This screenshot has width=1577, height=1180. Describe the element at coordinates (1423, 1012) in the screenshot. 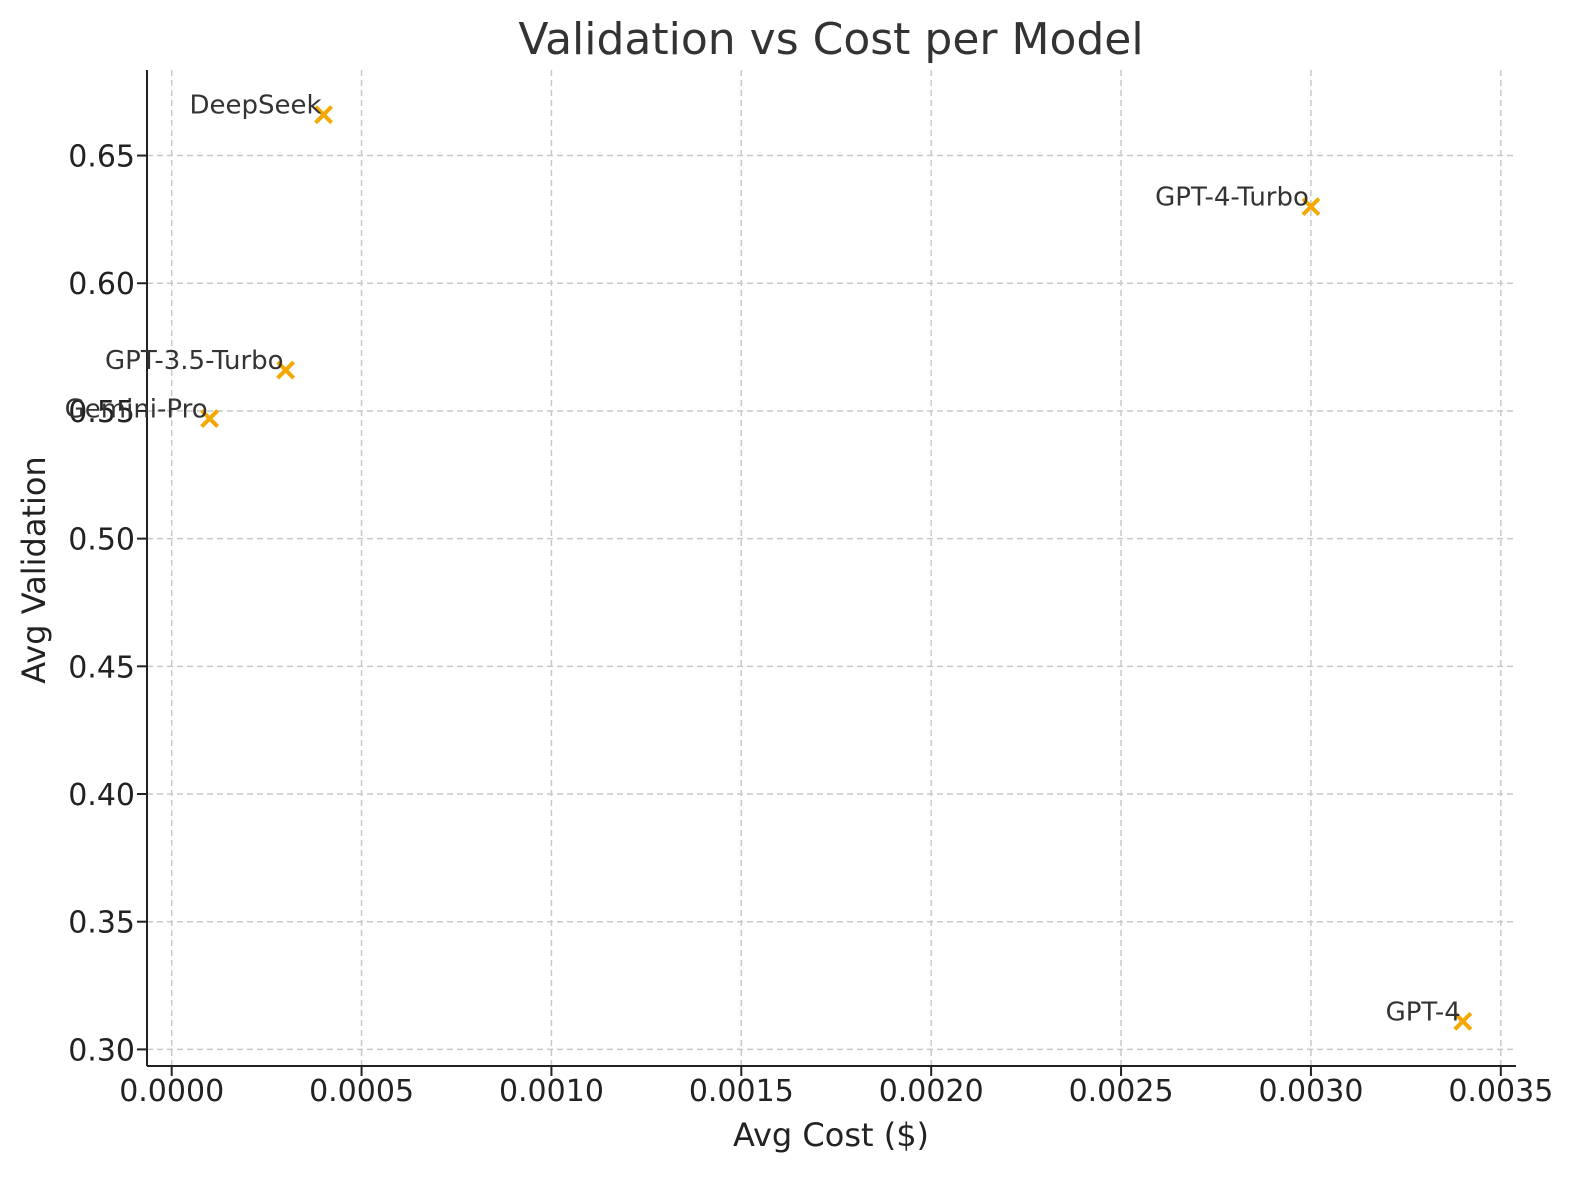

I see `point-label: GPT-4` at that location.